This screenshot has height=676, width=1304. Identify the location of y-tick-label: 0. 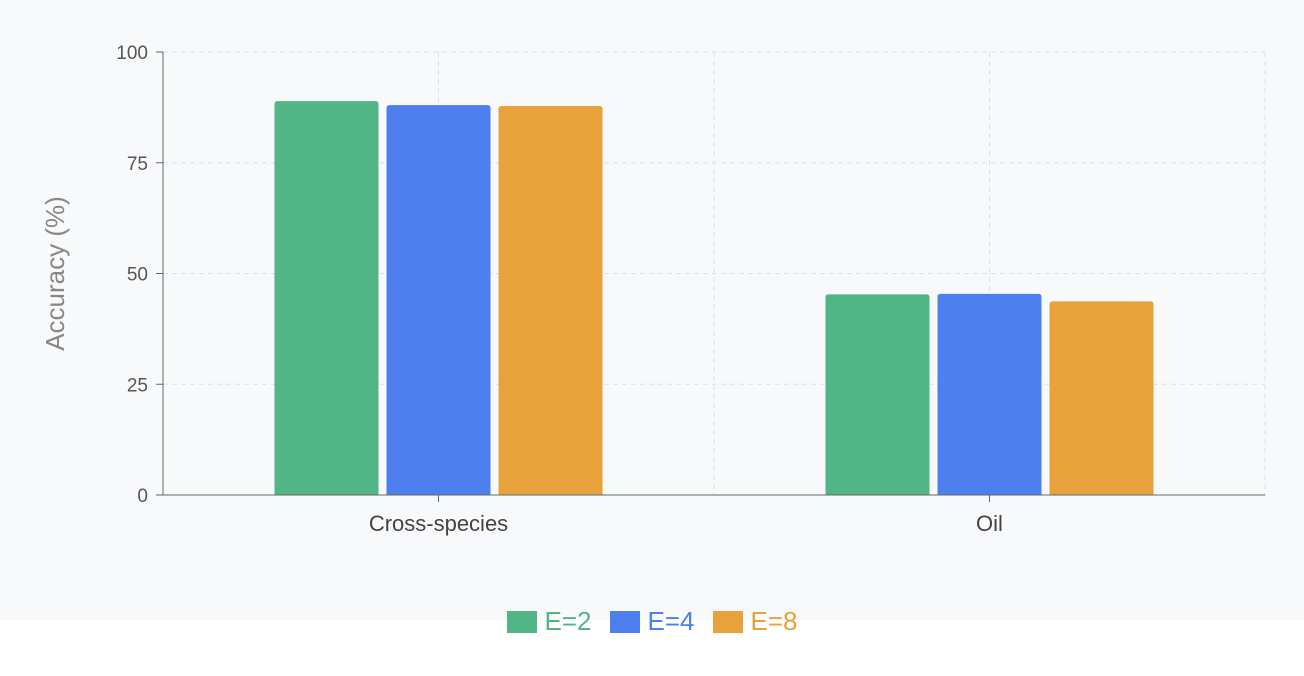
(142, 496).